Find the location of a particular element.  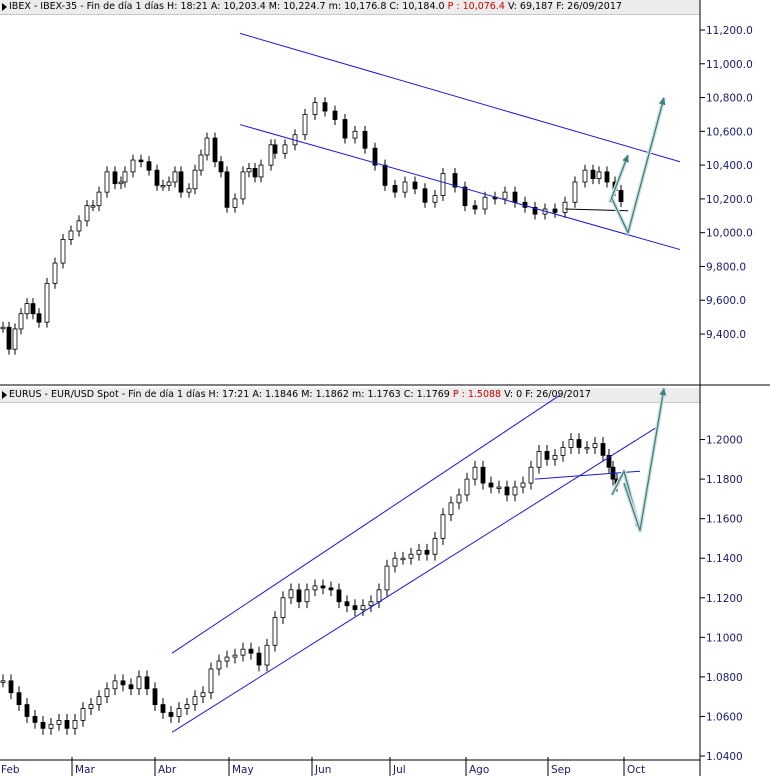

x-tick-label: Abr is located at coordinates (167, 770).